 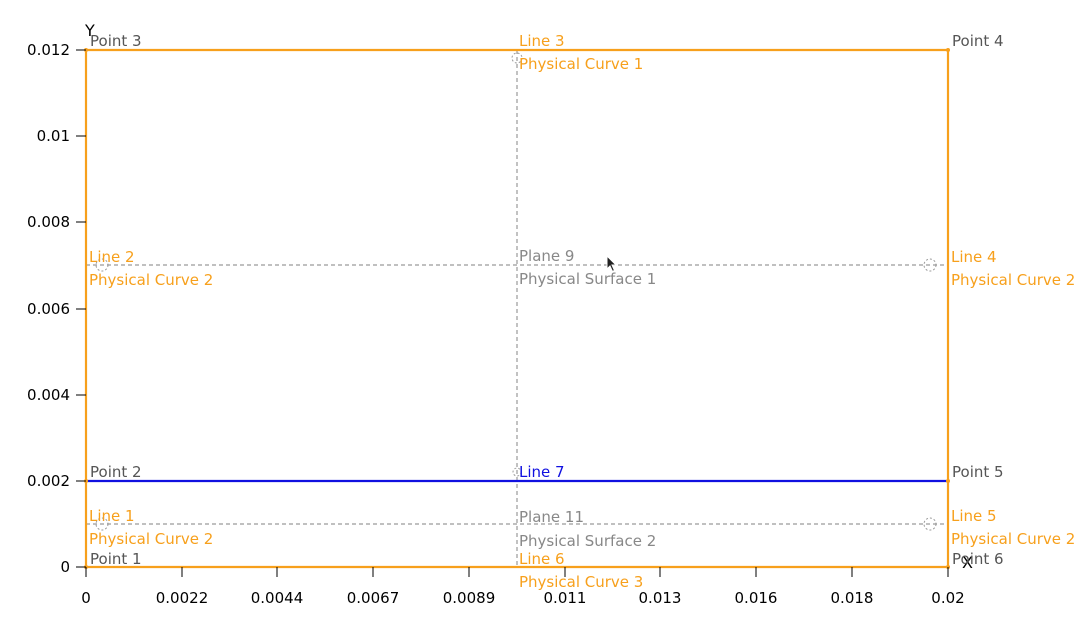 I want to click on x-tick-label: 0.0022, so click(x=182, y=598).